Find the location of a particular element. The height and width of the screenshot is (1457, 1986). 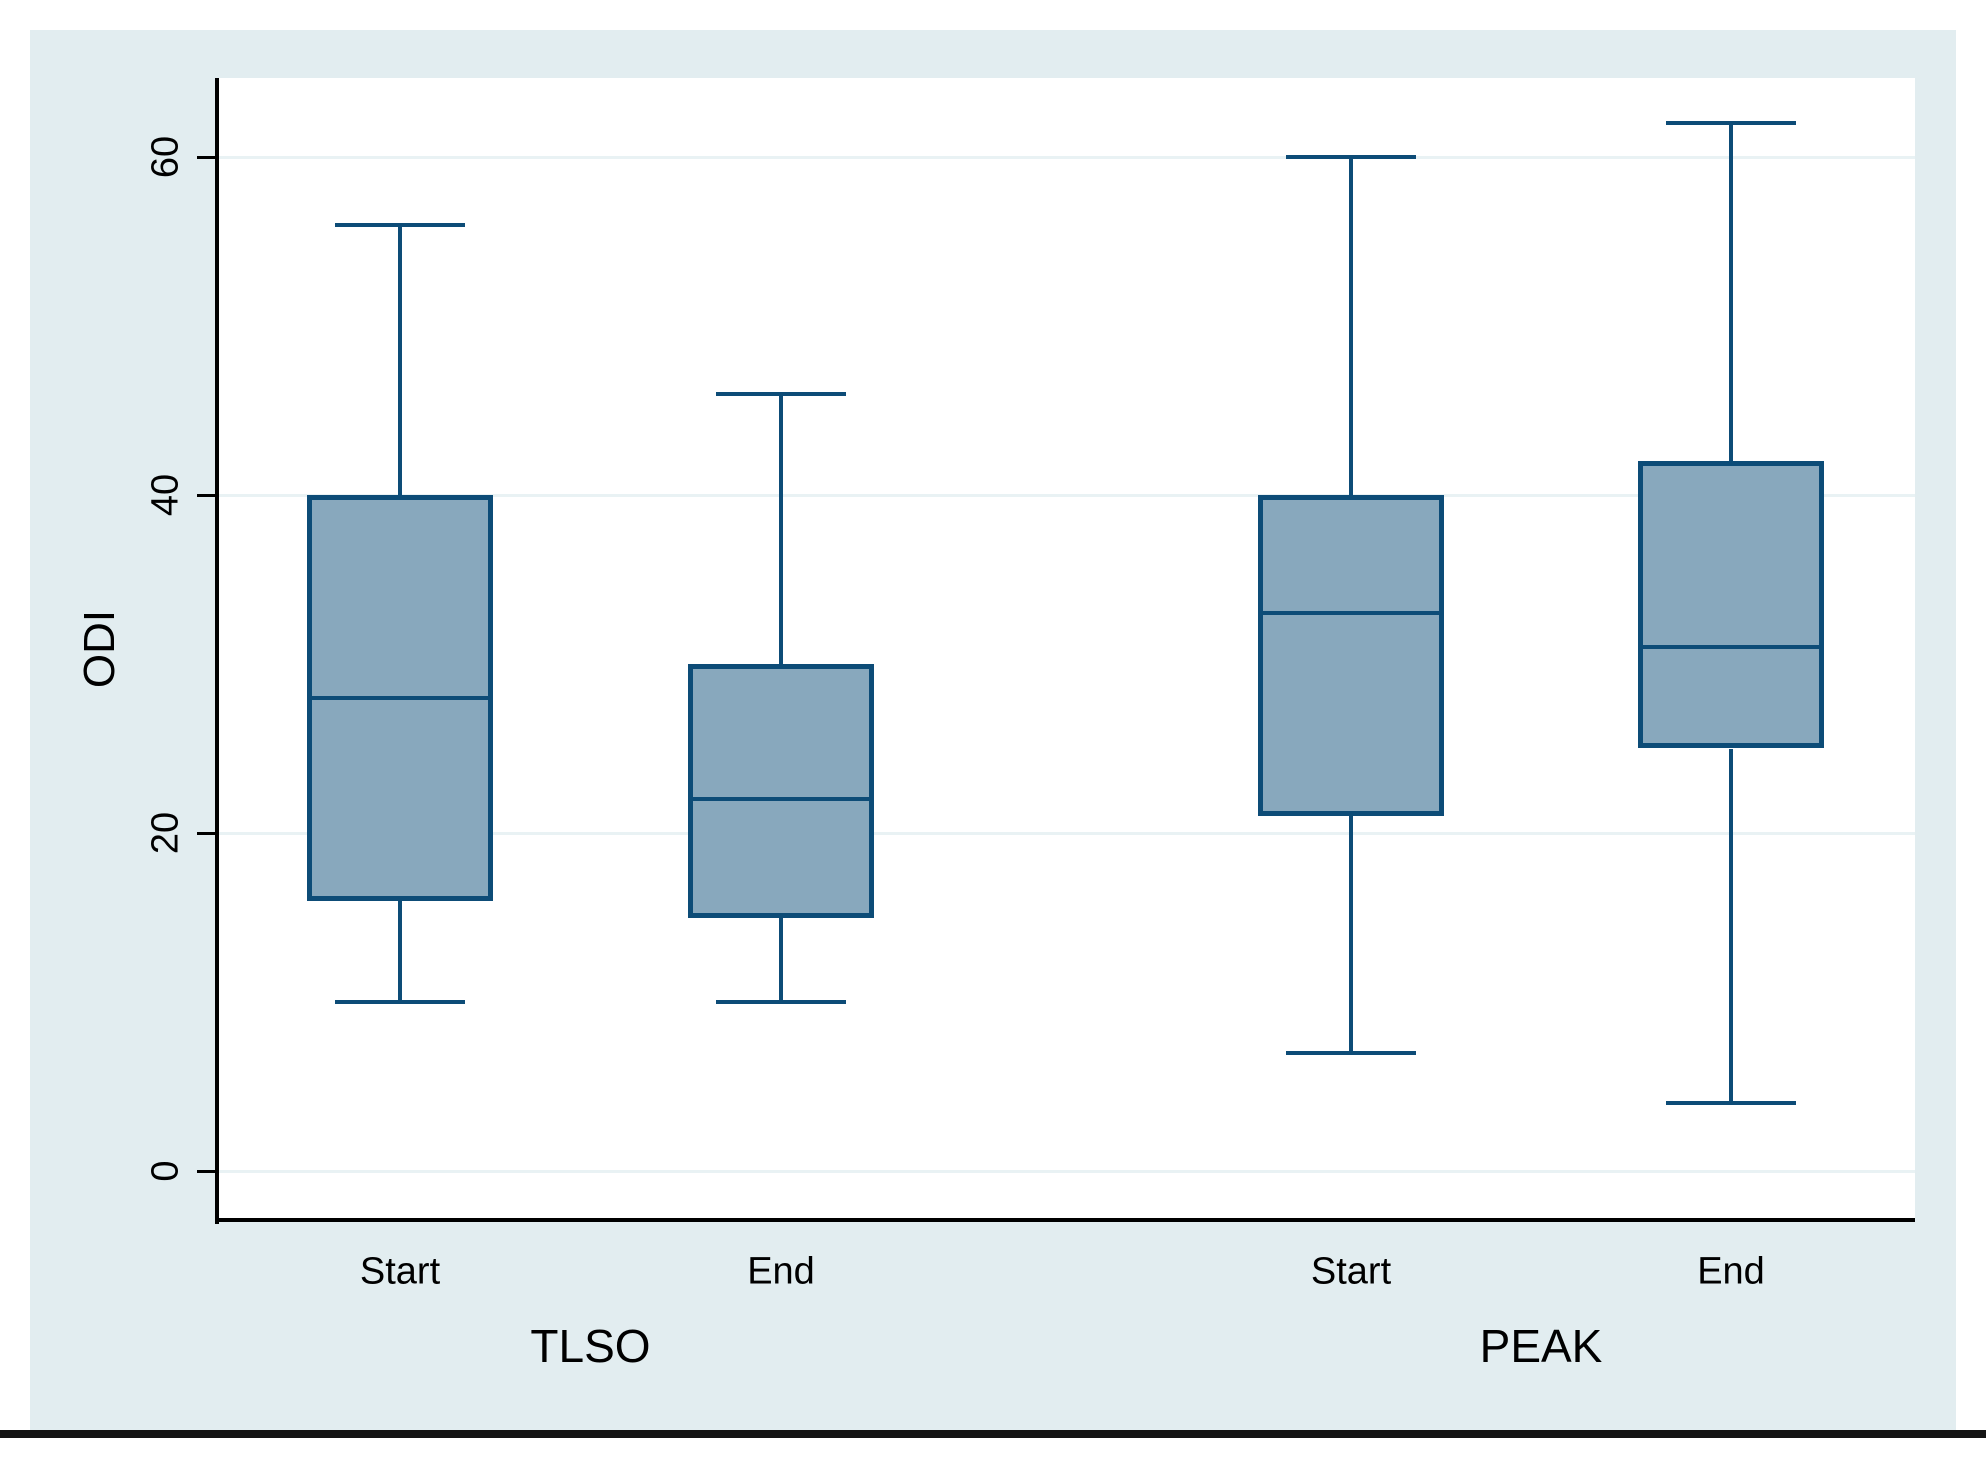

x-axis-spine is located at coordinates (1065, 1220).